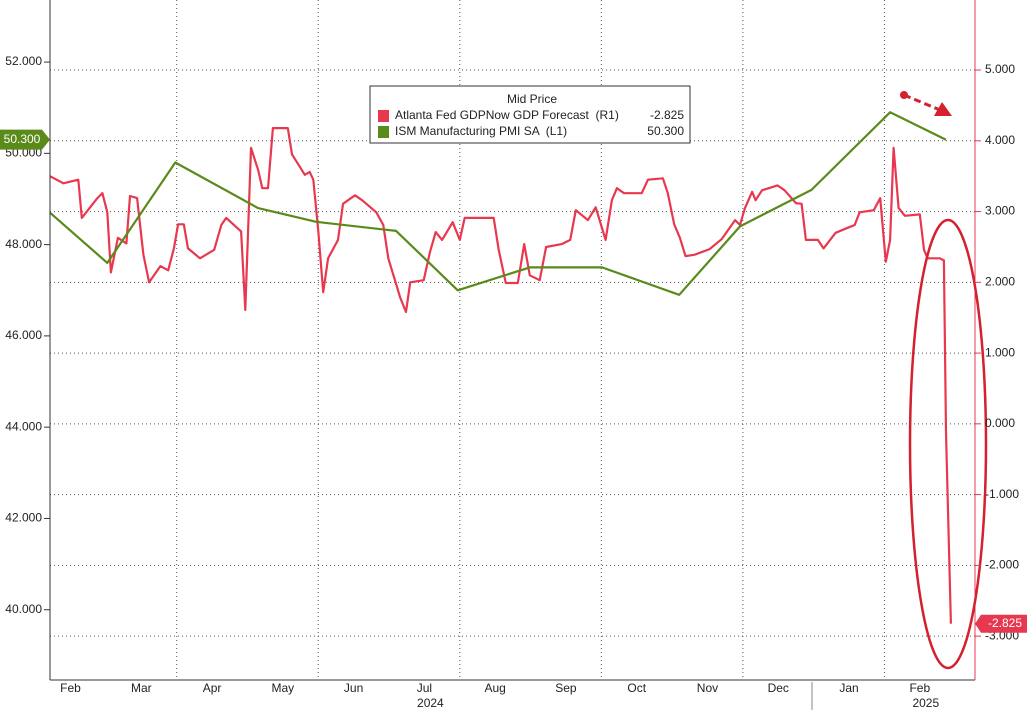 Image resolution: width=1027 pixels, height=710 pixels. What do you see at coordinates (23, 518) in the screenshot?
I see `y-tick-label: 42.000` at bounding box center [23, 518].